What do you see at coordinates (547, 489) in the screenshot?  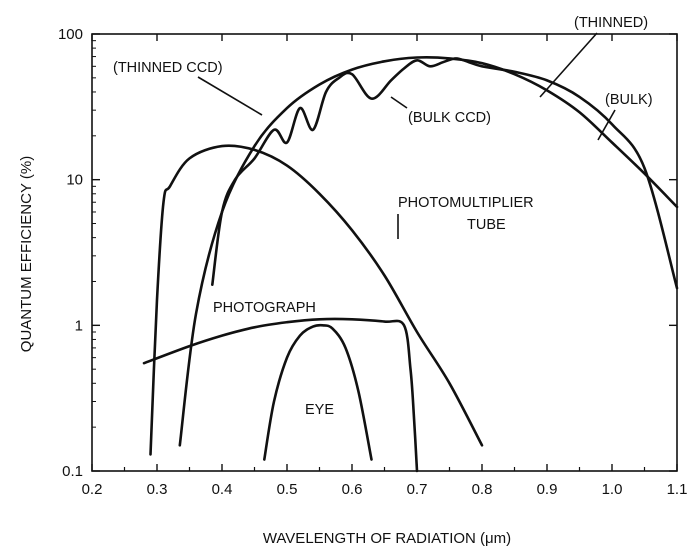 I see `x-tick-label: 0.9` at bounding box center [547, 489].